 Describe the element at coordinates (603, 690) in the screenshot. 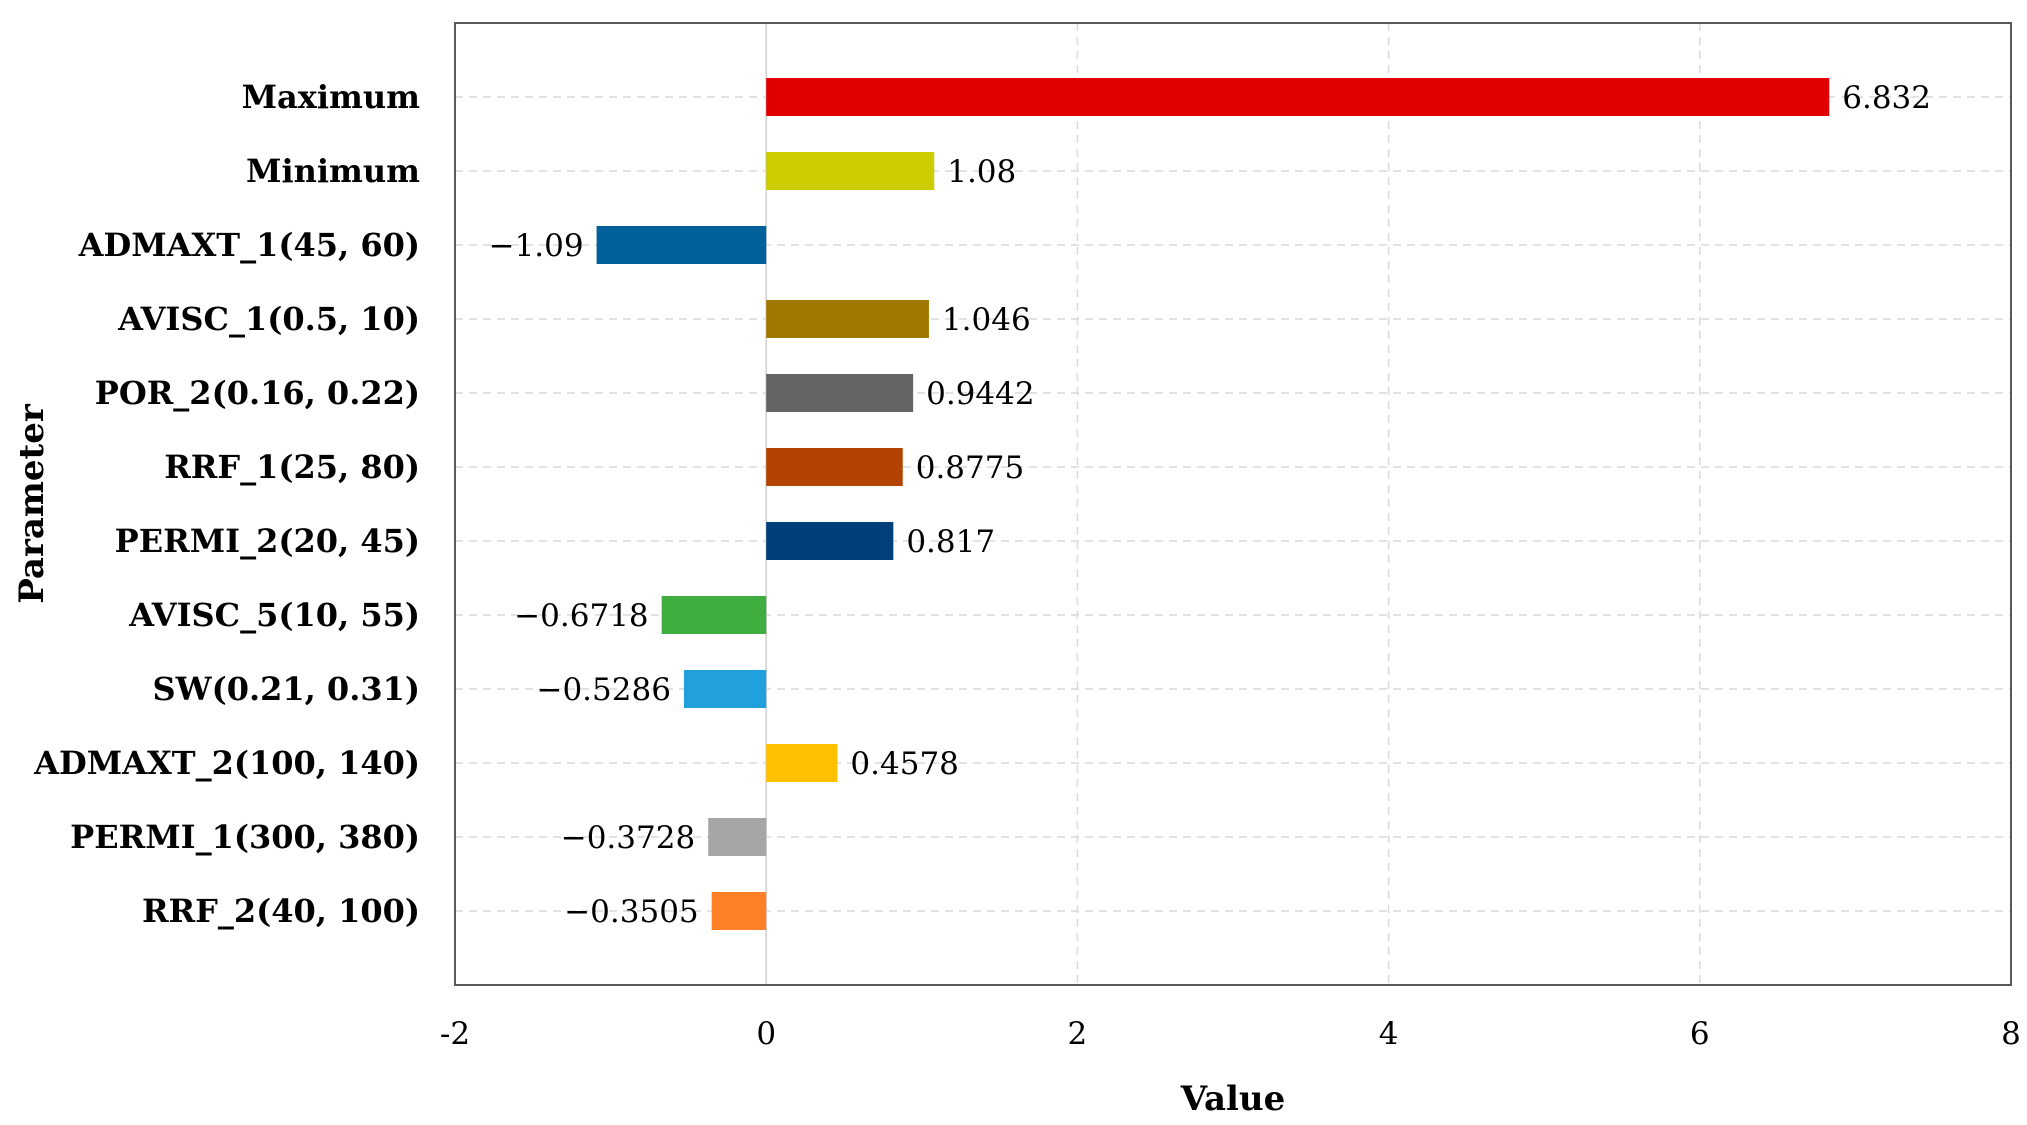

I see `data-label: −0.5286` at that location.